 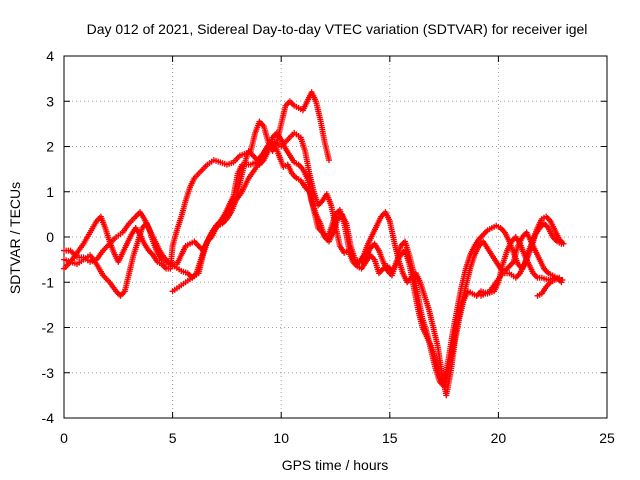 What do you see at coordinates (64, 438) in the screenshot?
I see `x-tick-label: 0` at bounding box center [64, 438].